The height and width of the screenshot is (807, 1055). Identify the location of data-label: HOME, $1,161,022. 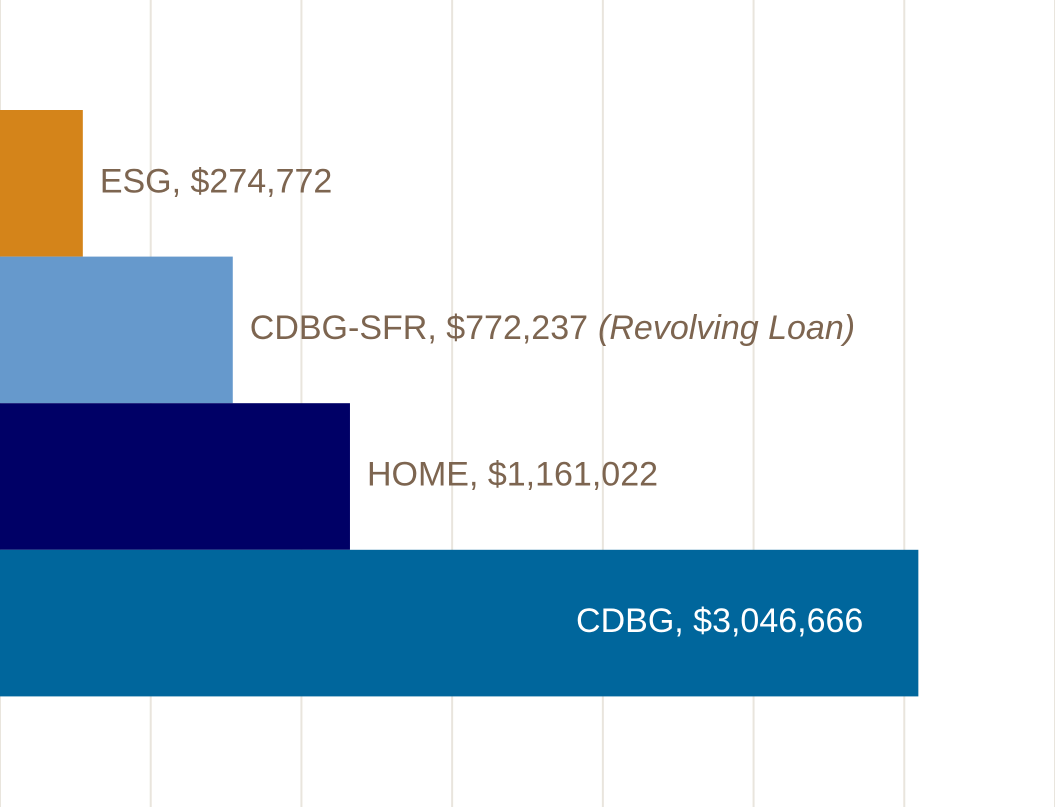
(512, 474).